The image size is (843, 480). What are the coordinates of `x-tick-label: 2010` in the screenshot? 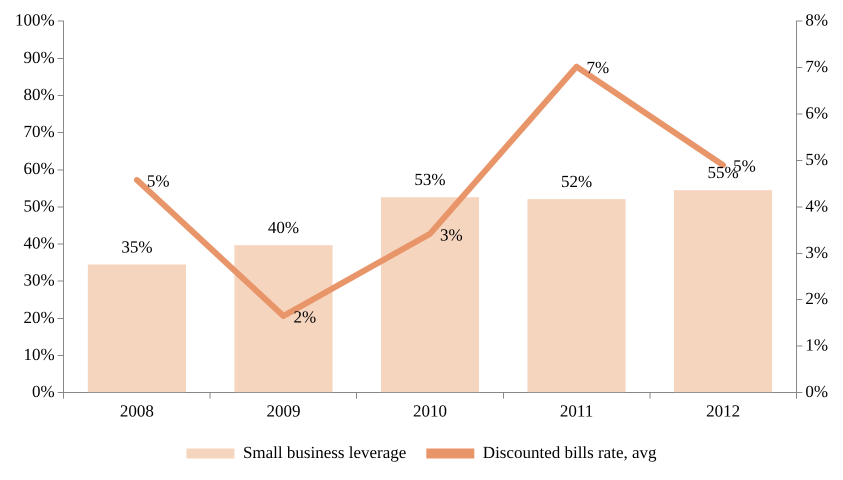 It's located at (430, 410).